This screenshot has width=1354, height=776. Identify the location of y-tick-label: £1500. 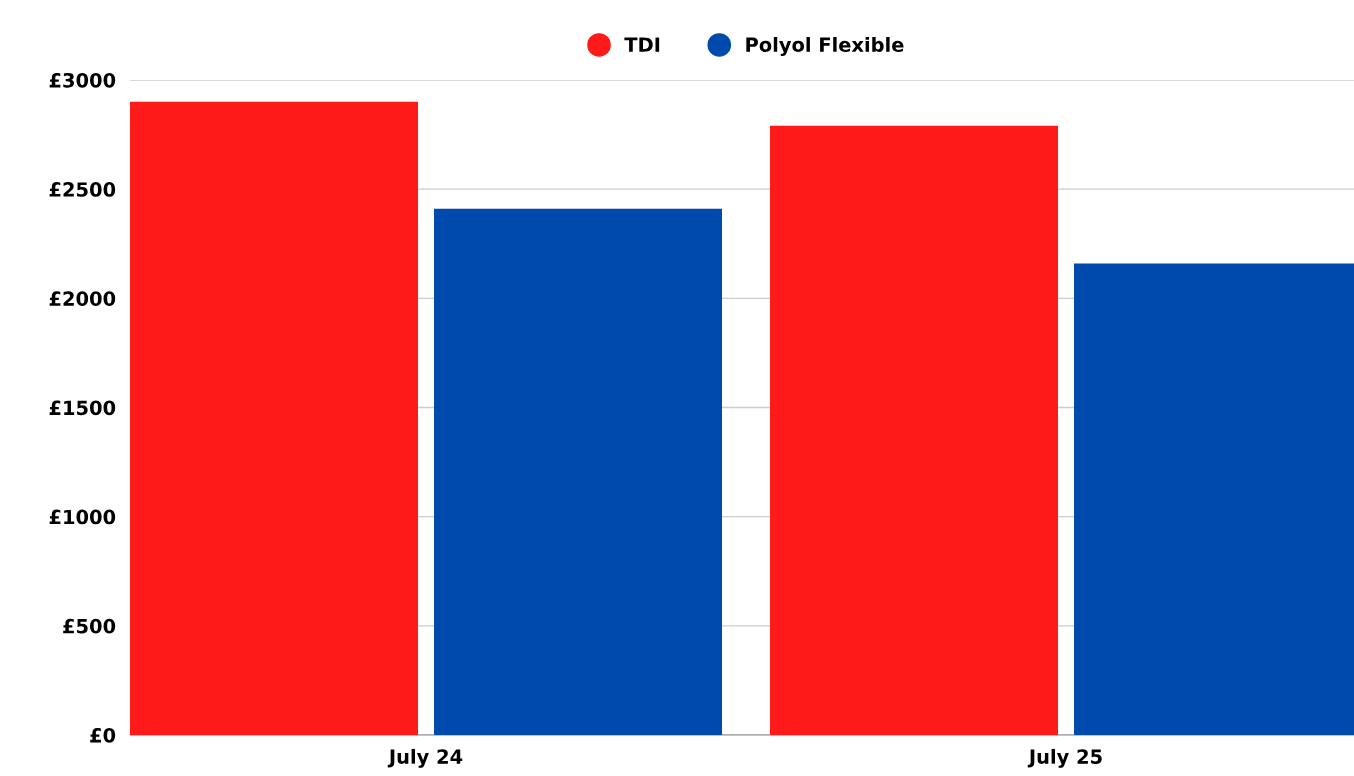
(82, 408).